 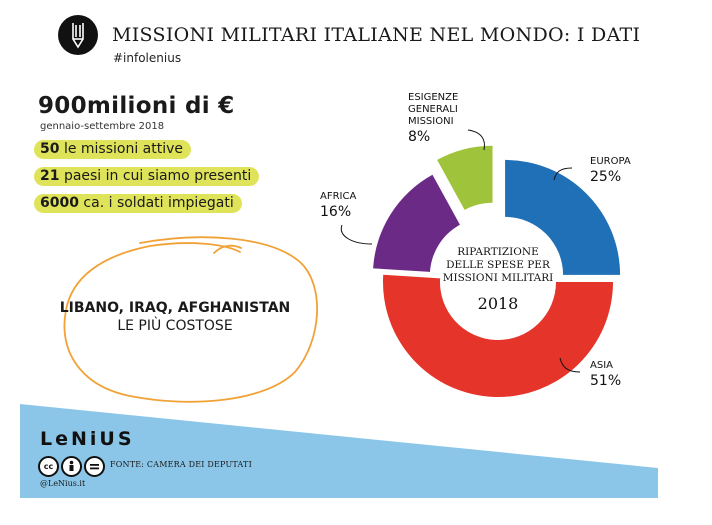 I want to click on period-label: gennaio-settembre 2018, so click(x=102, y=126).